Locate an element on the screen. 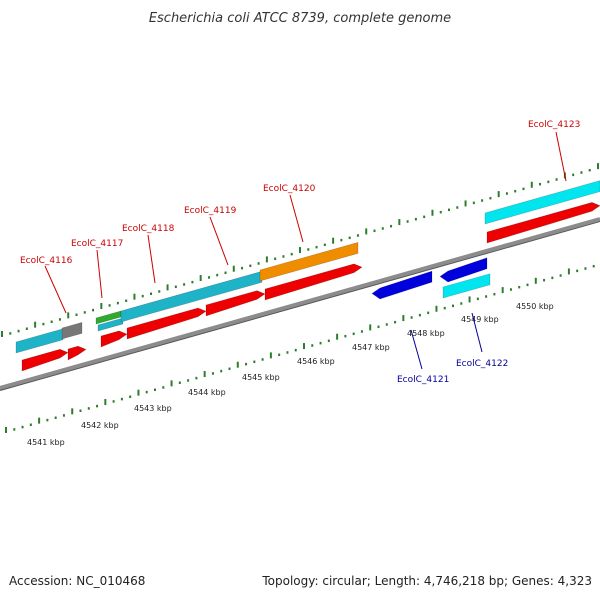 The height and width of the screenshot is (600, 600). gene-label-4123-leader is located at coordinates (561, 156).